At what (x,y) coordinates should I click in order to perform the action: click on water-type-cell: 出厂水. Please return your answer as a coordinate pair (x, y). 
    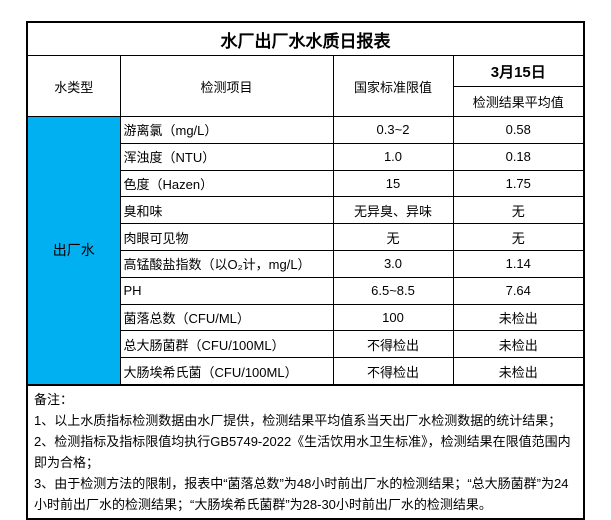
    Looking at the image, I should click on (73, 250).